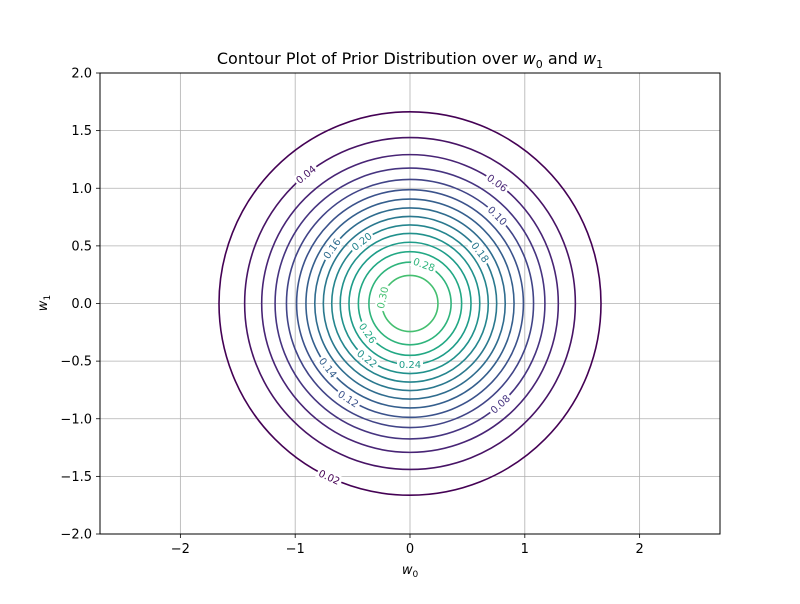 The width and height of the screenshot is (800, 604). What do you see at coordinates (525, 549) in the screenshot?
I see `x-tick-label: 1` at bounding box center [525, 549].